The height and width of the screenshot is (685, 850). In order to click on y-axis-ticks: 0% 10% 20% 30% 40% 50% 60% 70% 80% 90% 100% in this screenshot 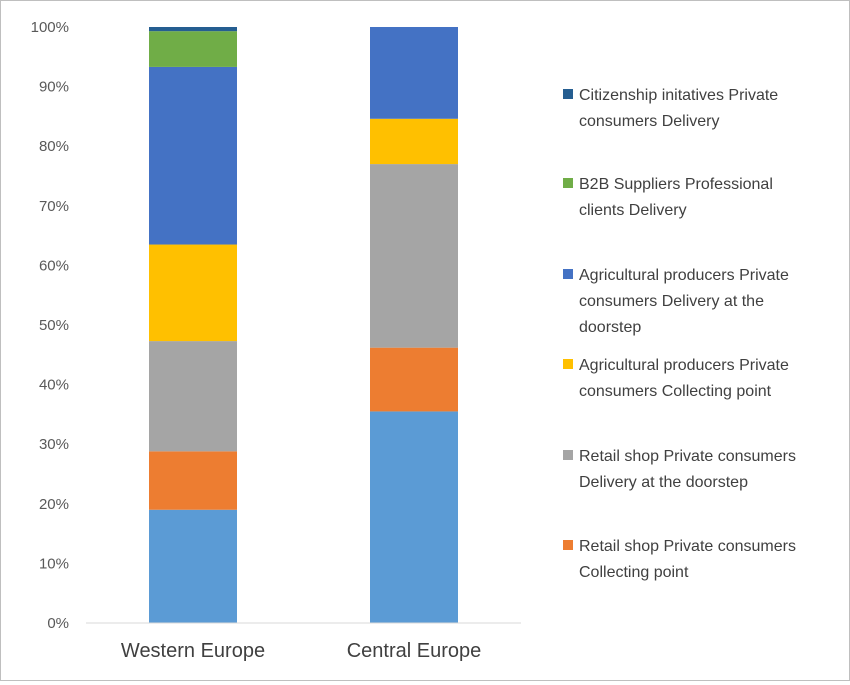, I will do `click(50, 325)`.